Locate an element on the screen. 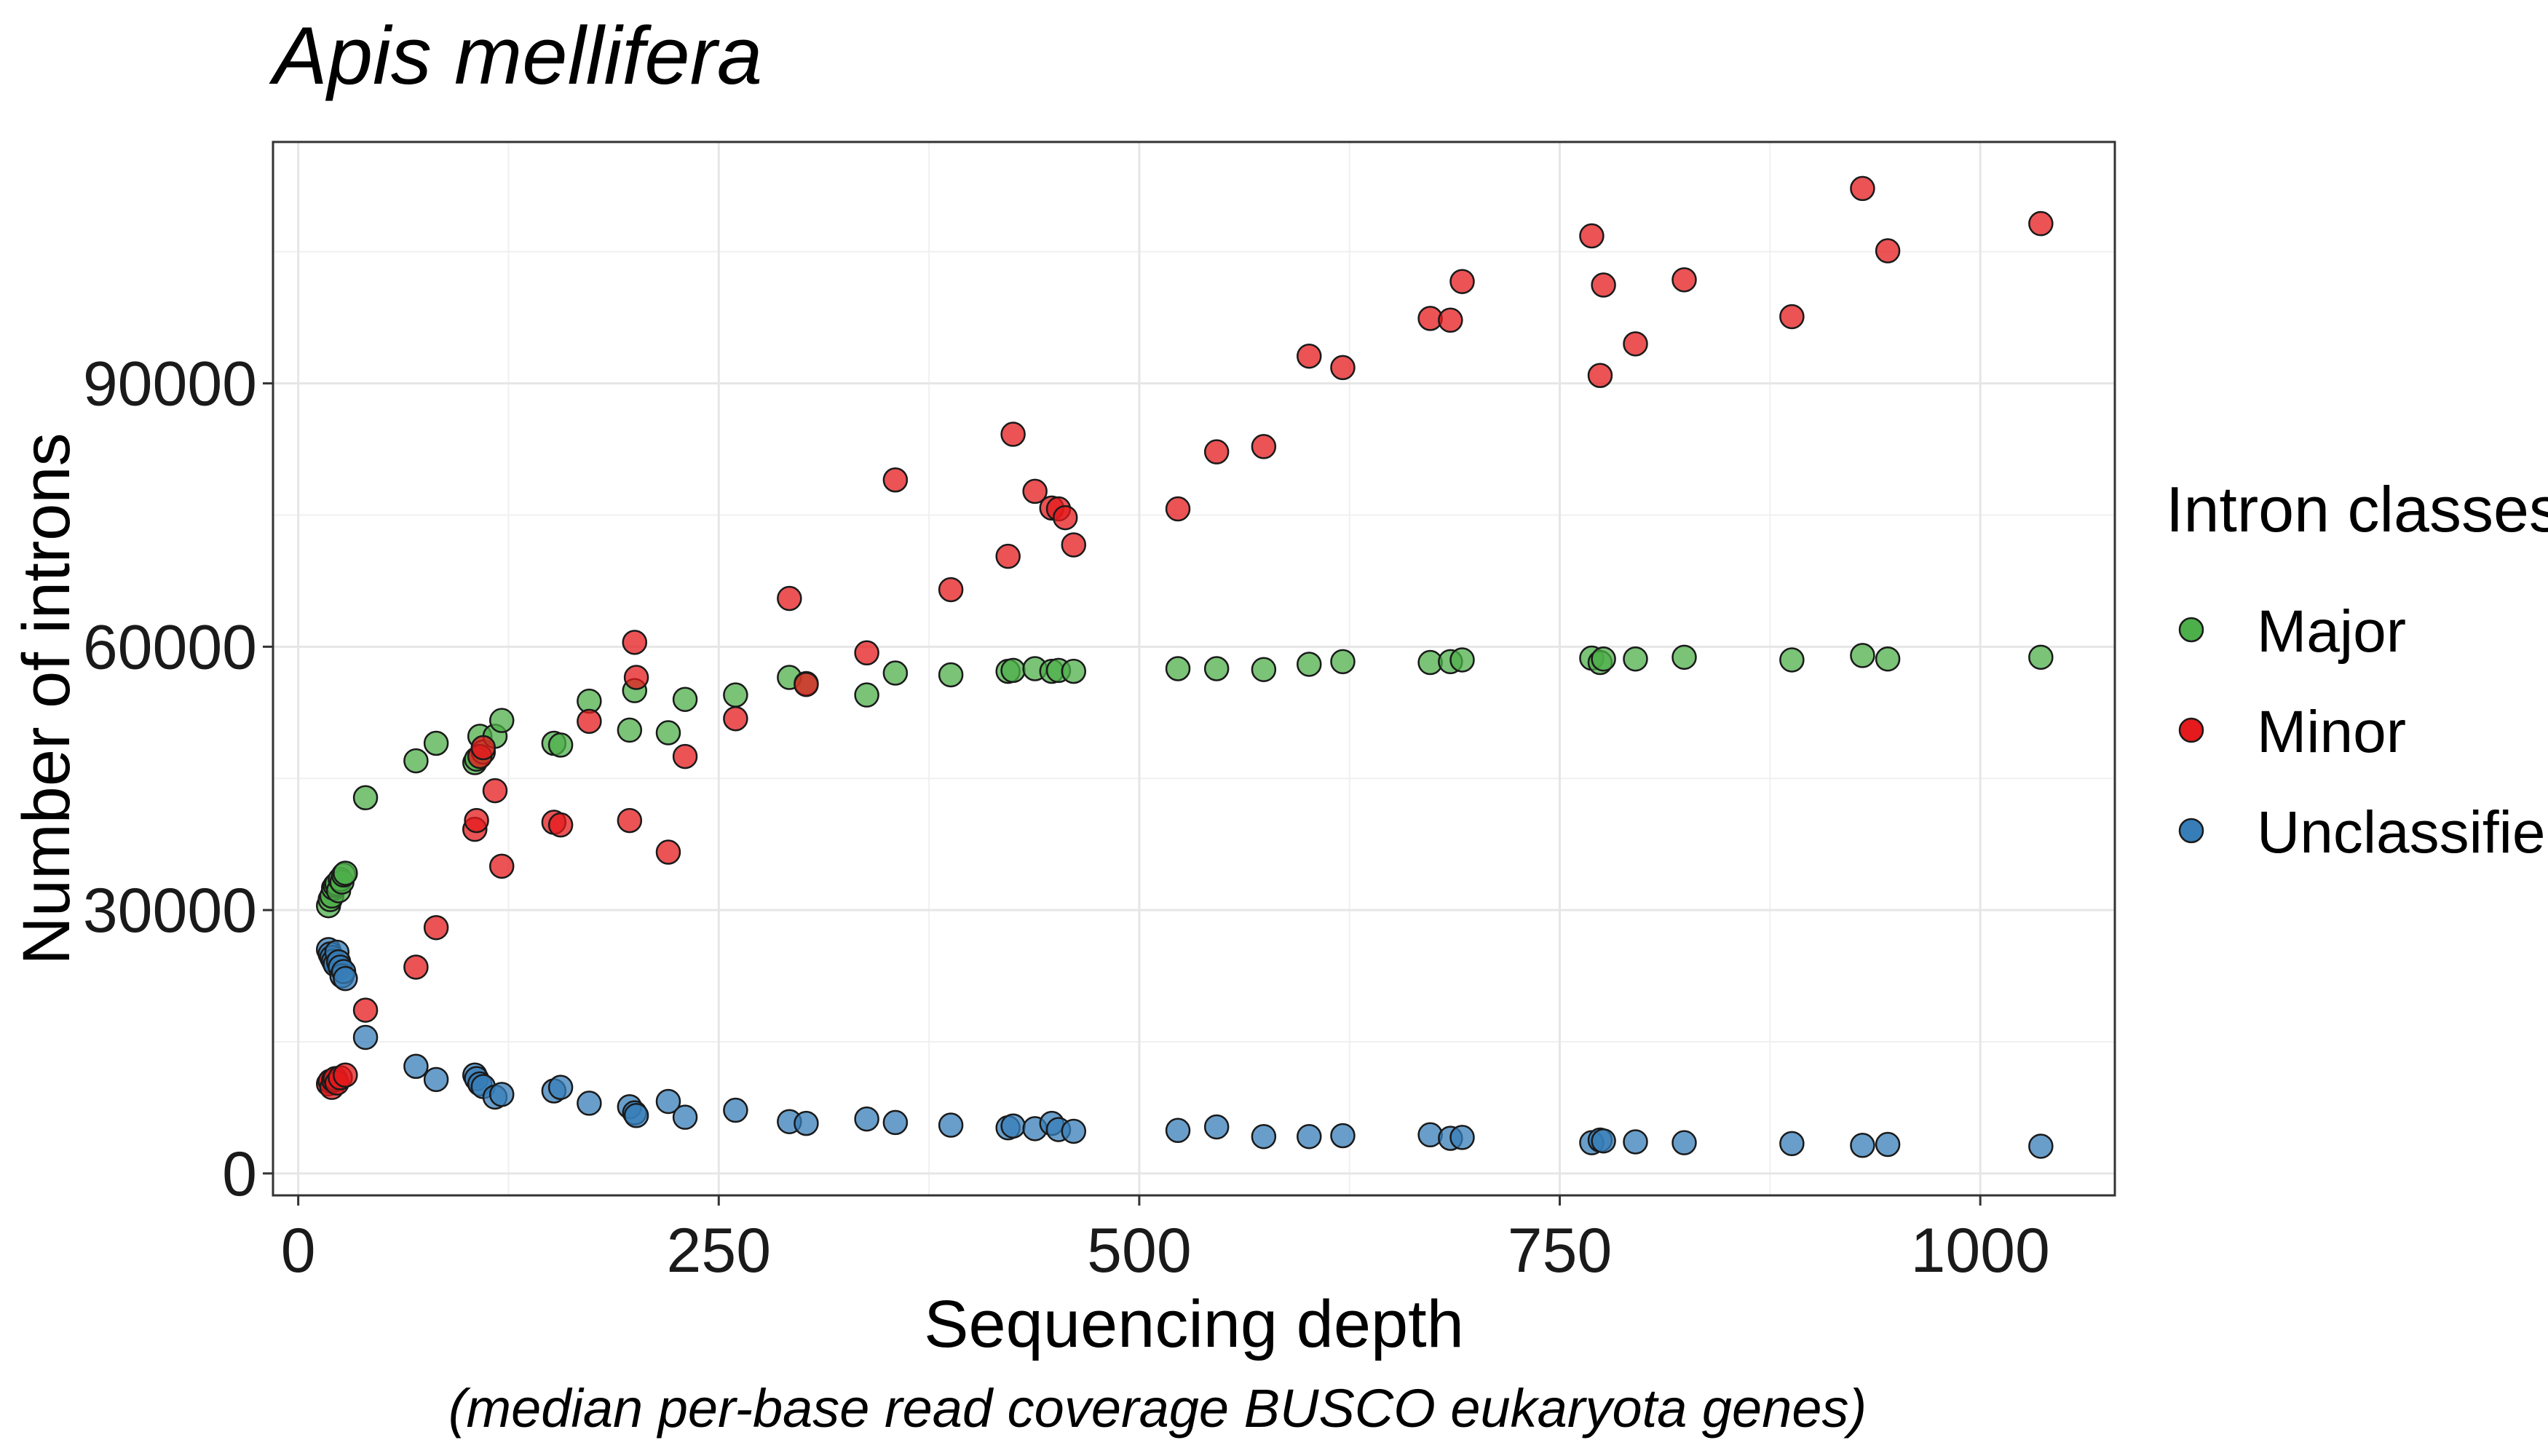  legend-items: Major Minor Unclassified is located at coordinates (2363, 732).